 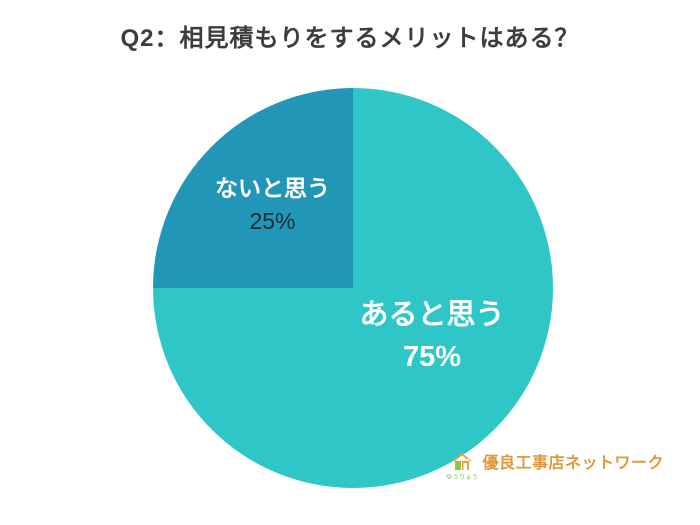 What do you see at coordinates (432, 336) in the screenshot?
I see `slice-label-aruto-omou: あると思う 75%` at bounding box center [432, 336].